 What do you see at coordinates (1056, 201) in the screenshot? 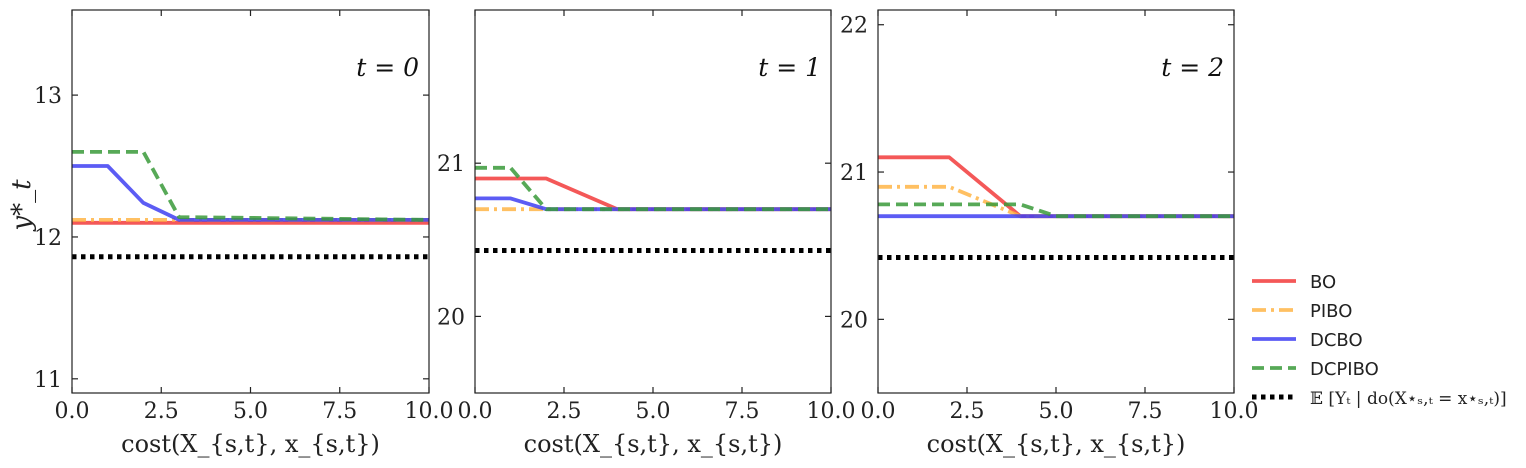
I see `series-line-pibo` at bounding box center [1056, 201].